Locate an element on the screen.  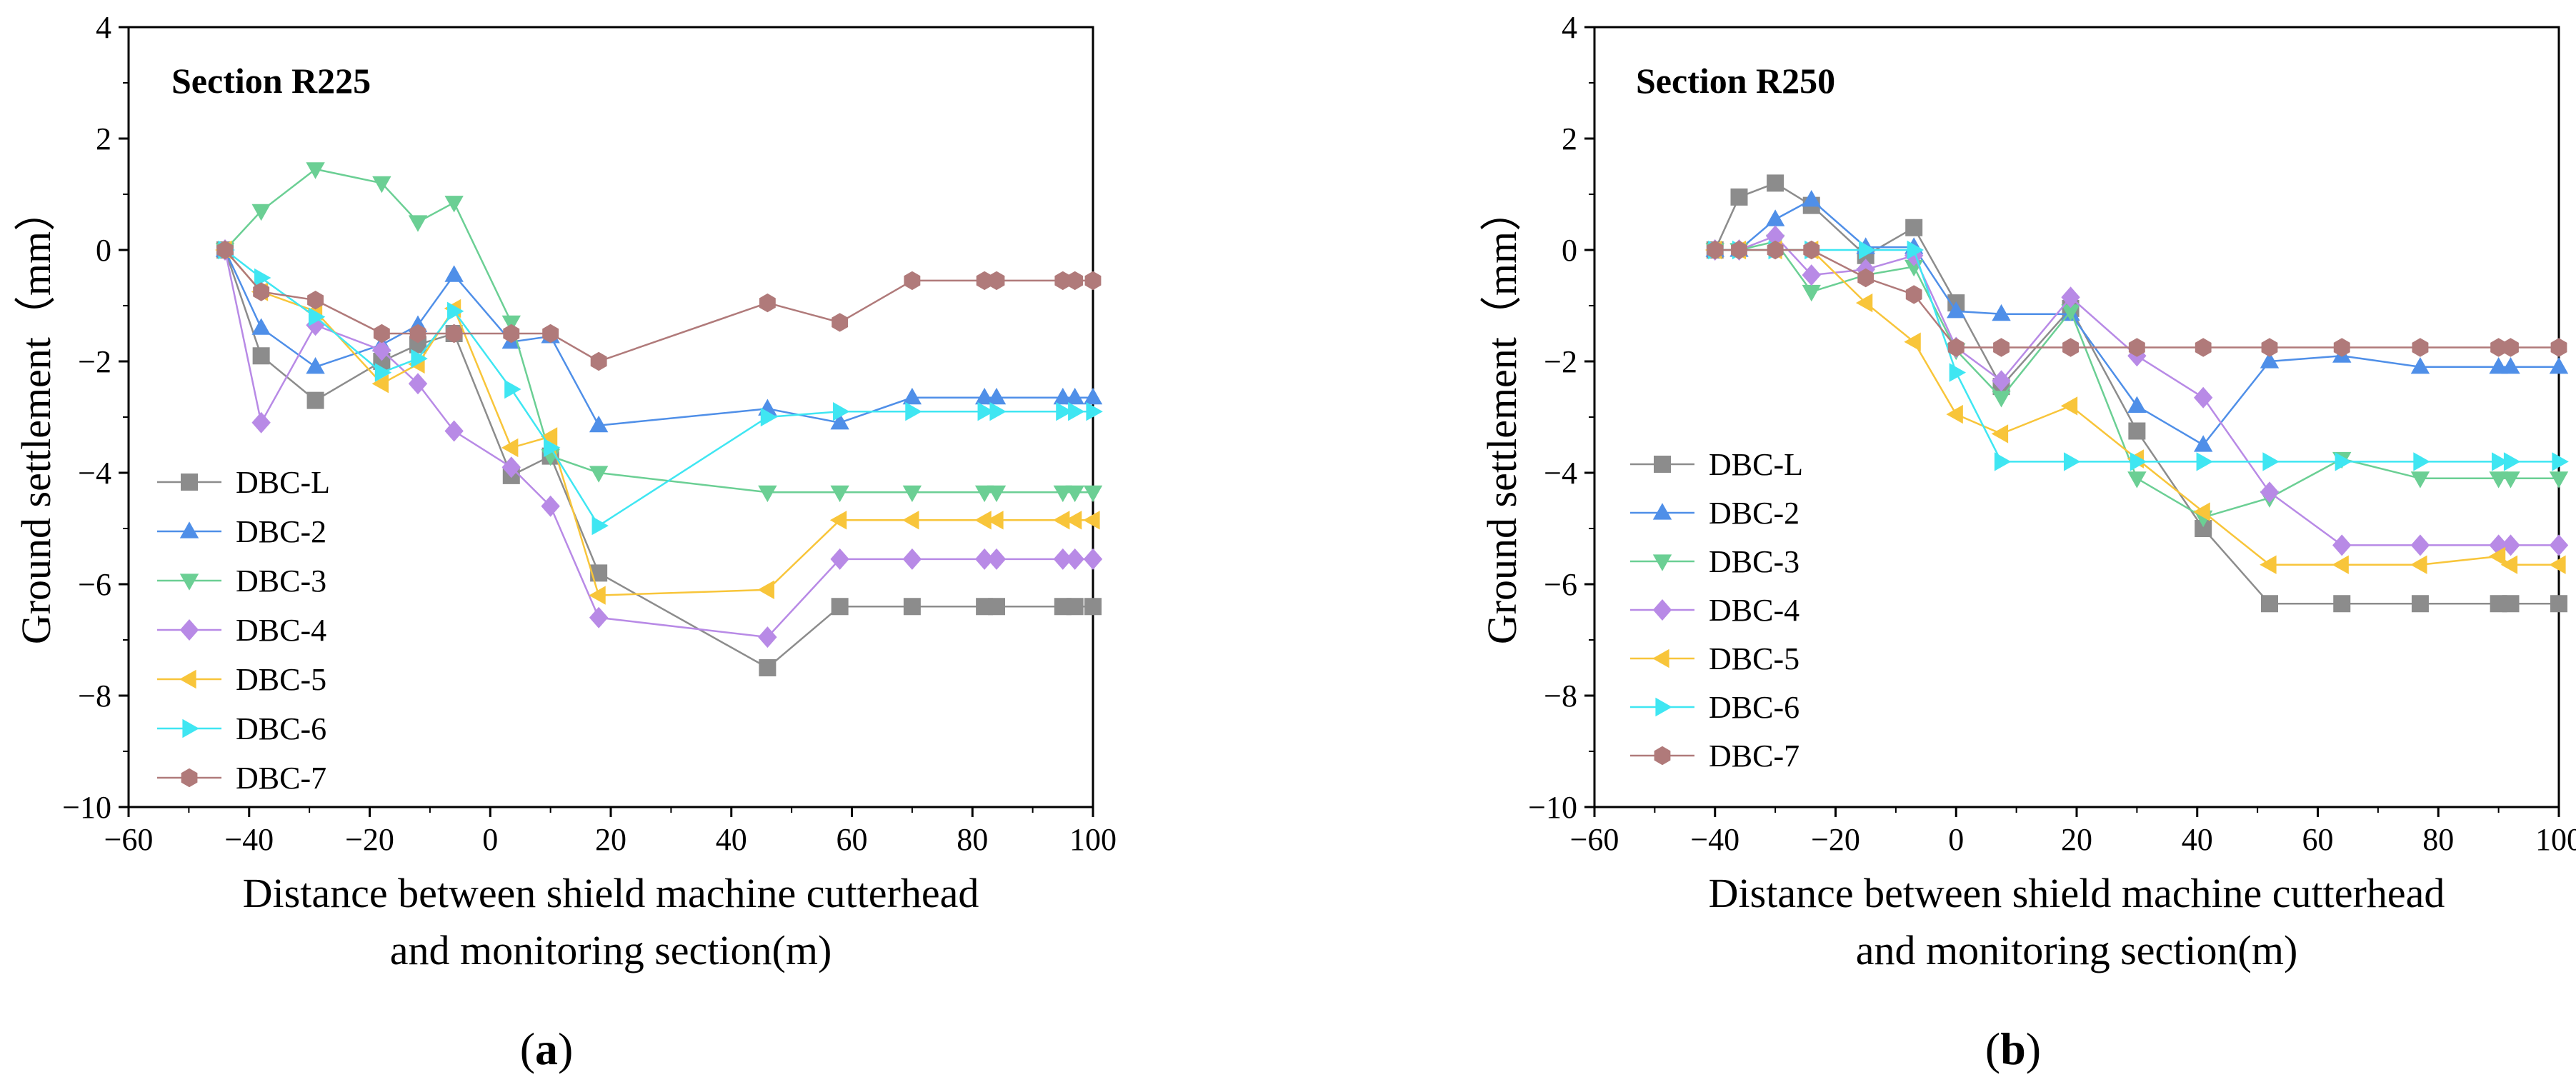
series-dbc-l is located at coordinates (659, 458).